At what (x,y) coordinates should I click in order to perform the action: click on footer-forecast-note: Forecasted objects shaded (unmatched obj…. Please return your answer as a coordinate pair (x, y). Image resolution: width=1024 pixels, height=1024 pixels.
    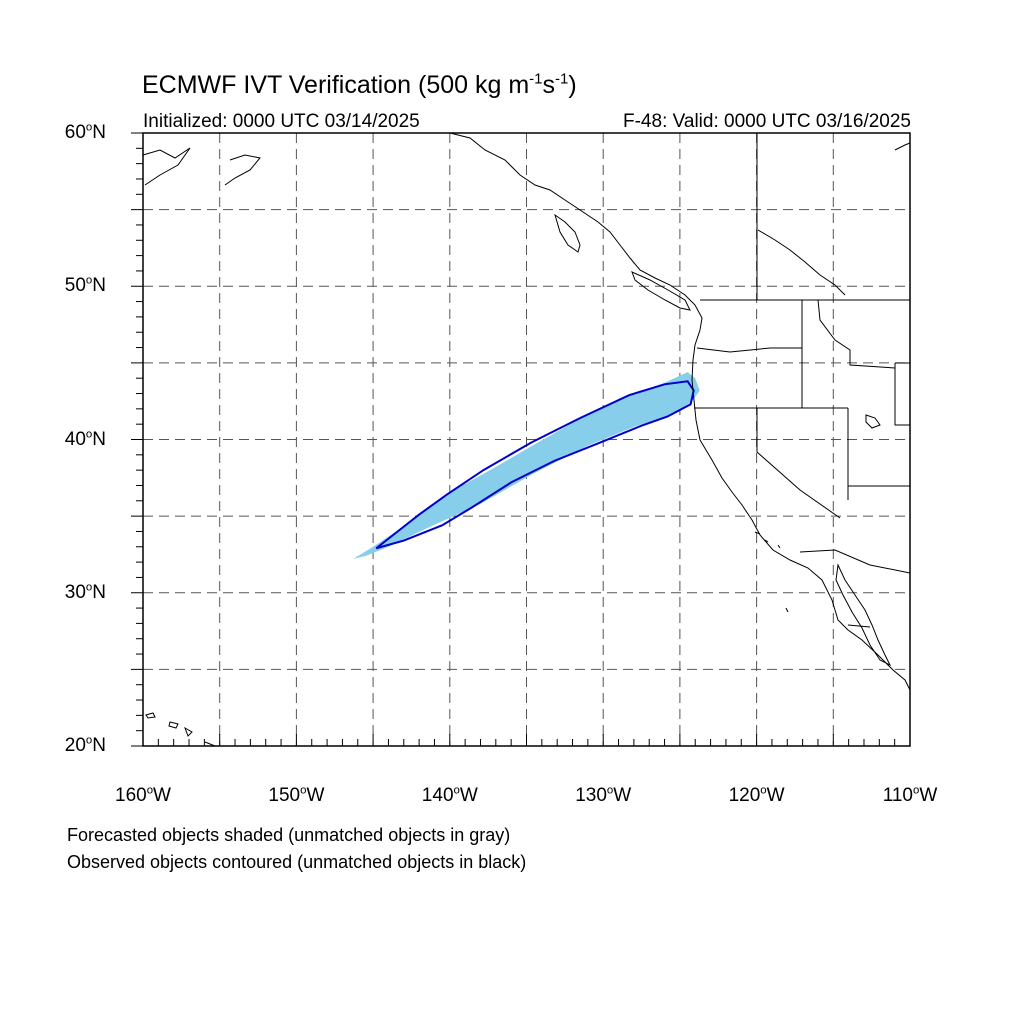
    Looking at the image, I should click on (289, 835).